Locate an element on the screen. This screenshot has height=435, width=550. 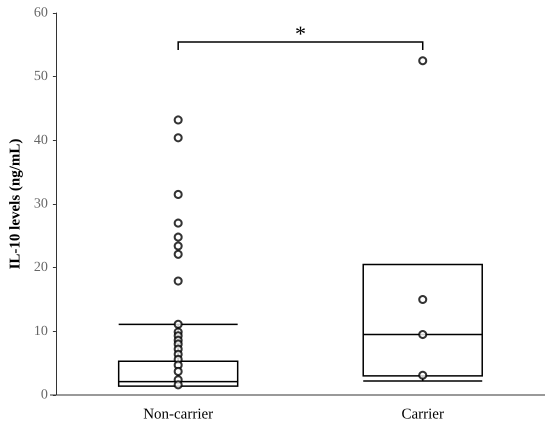
y-tick-label: 10 is located at coordinates (41, 331).